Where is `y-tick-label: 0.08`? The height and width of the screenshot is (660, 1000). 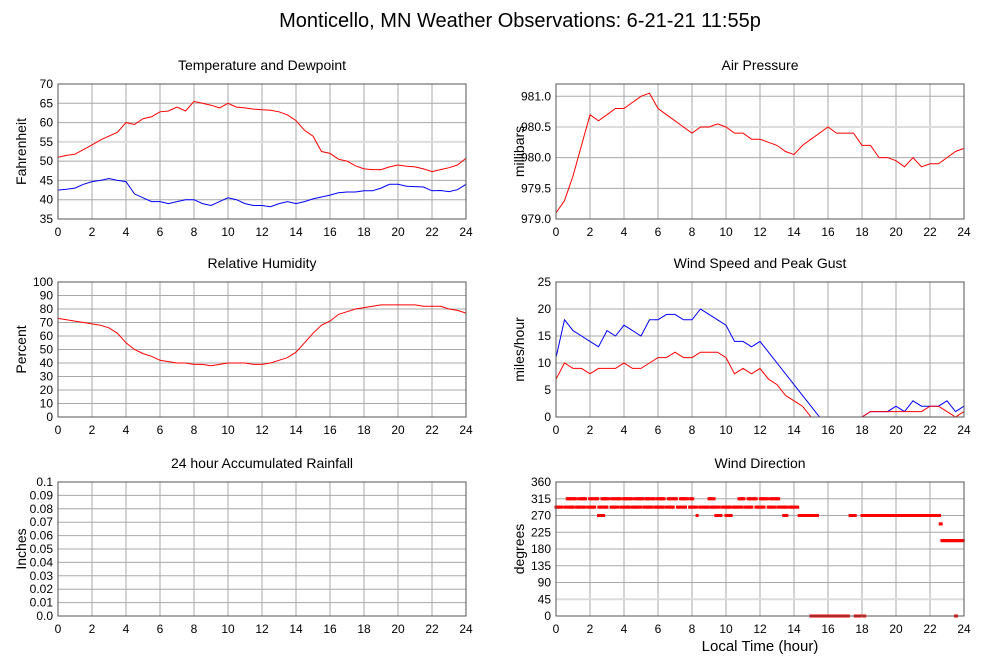
y-tick-label: 0.08 is located at coordinates (42, 509).